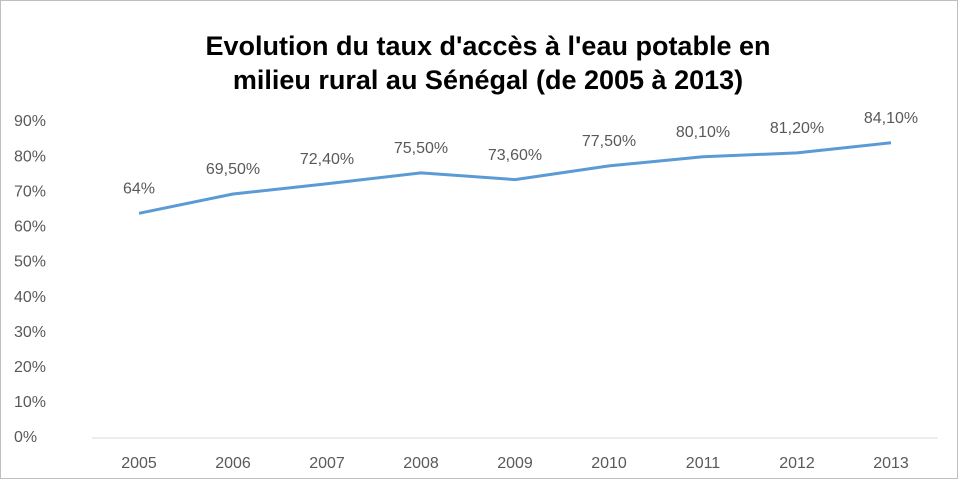 Image resolution: width=958 pixels, height=479 pixels. What do you see at coordinates (30, 227) in the screenshot?
I see `y-tick-label: 60%` at bounding box center [30, 227].